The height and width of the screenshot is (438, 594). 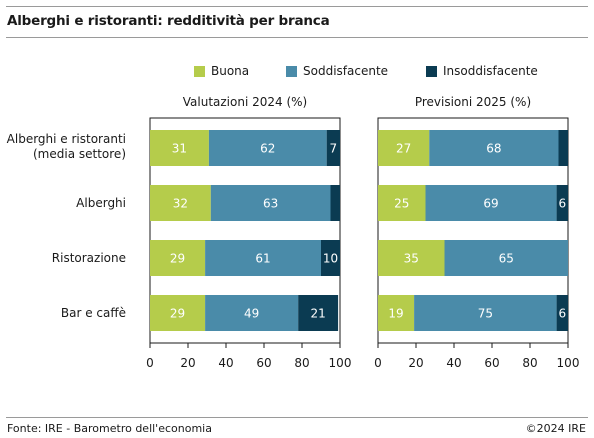 I want to click on legend-item-soddisfacente: Soddisfacente, so click(x=337, y=71).